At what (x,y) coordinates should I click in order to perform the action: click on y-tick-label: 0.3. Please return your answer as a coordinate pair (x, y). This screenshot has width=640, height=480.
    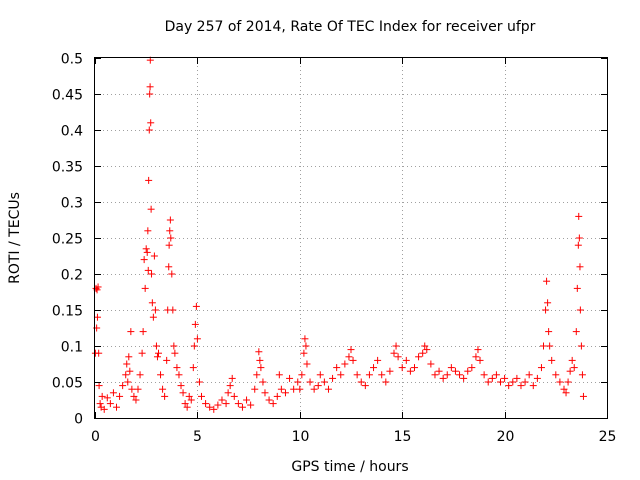
    Looking at the image, I should click on (72, 204).